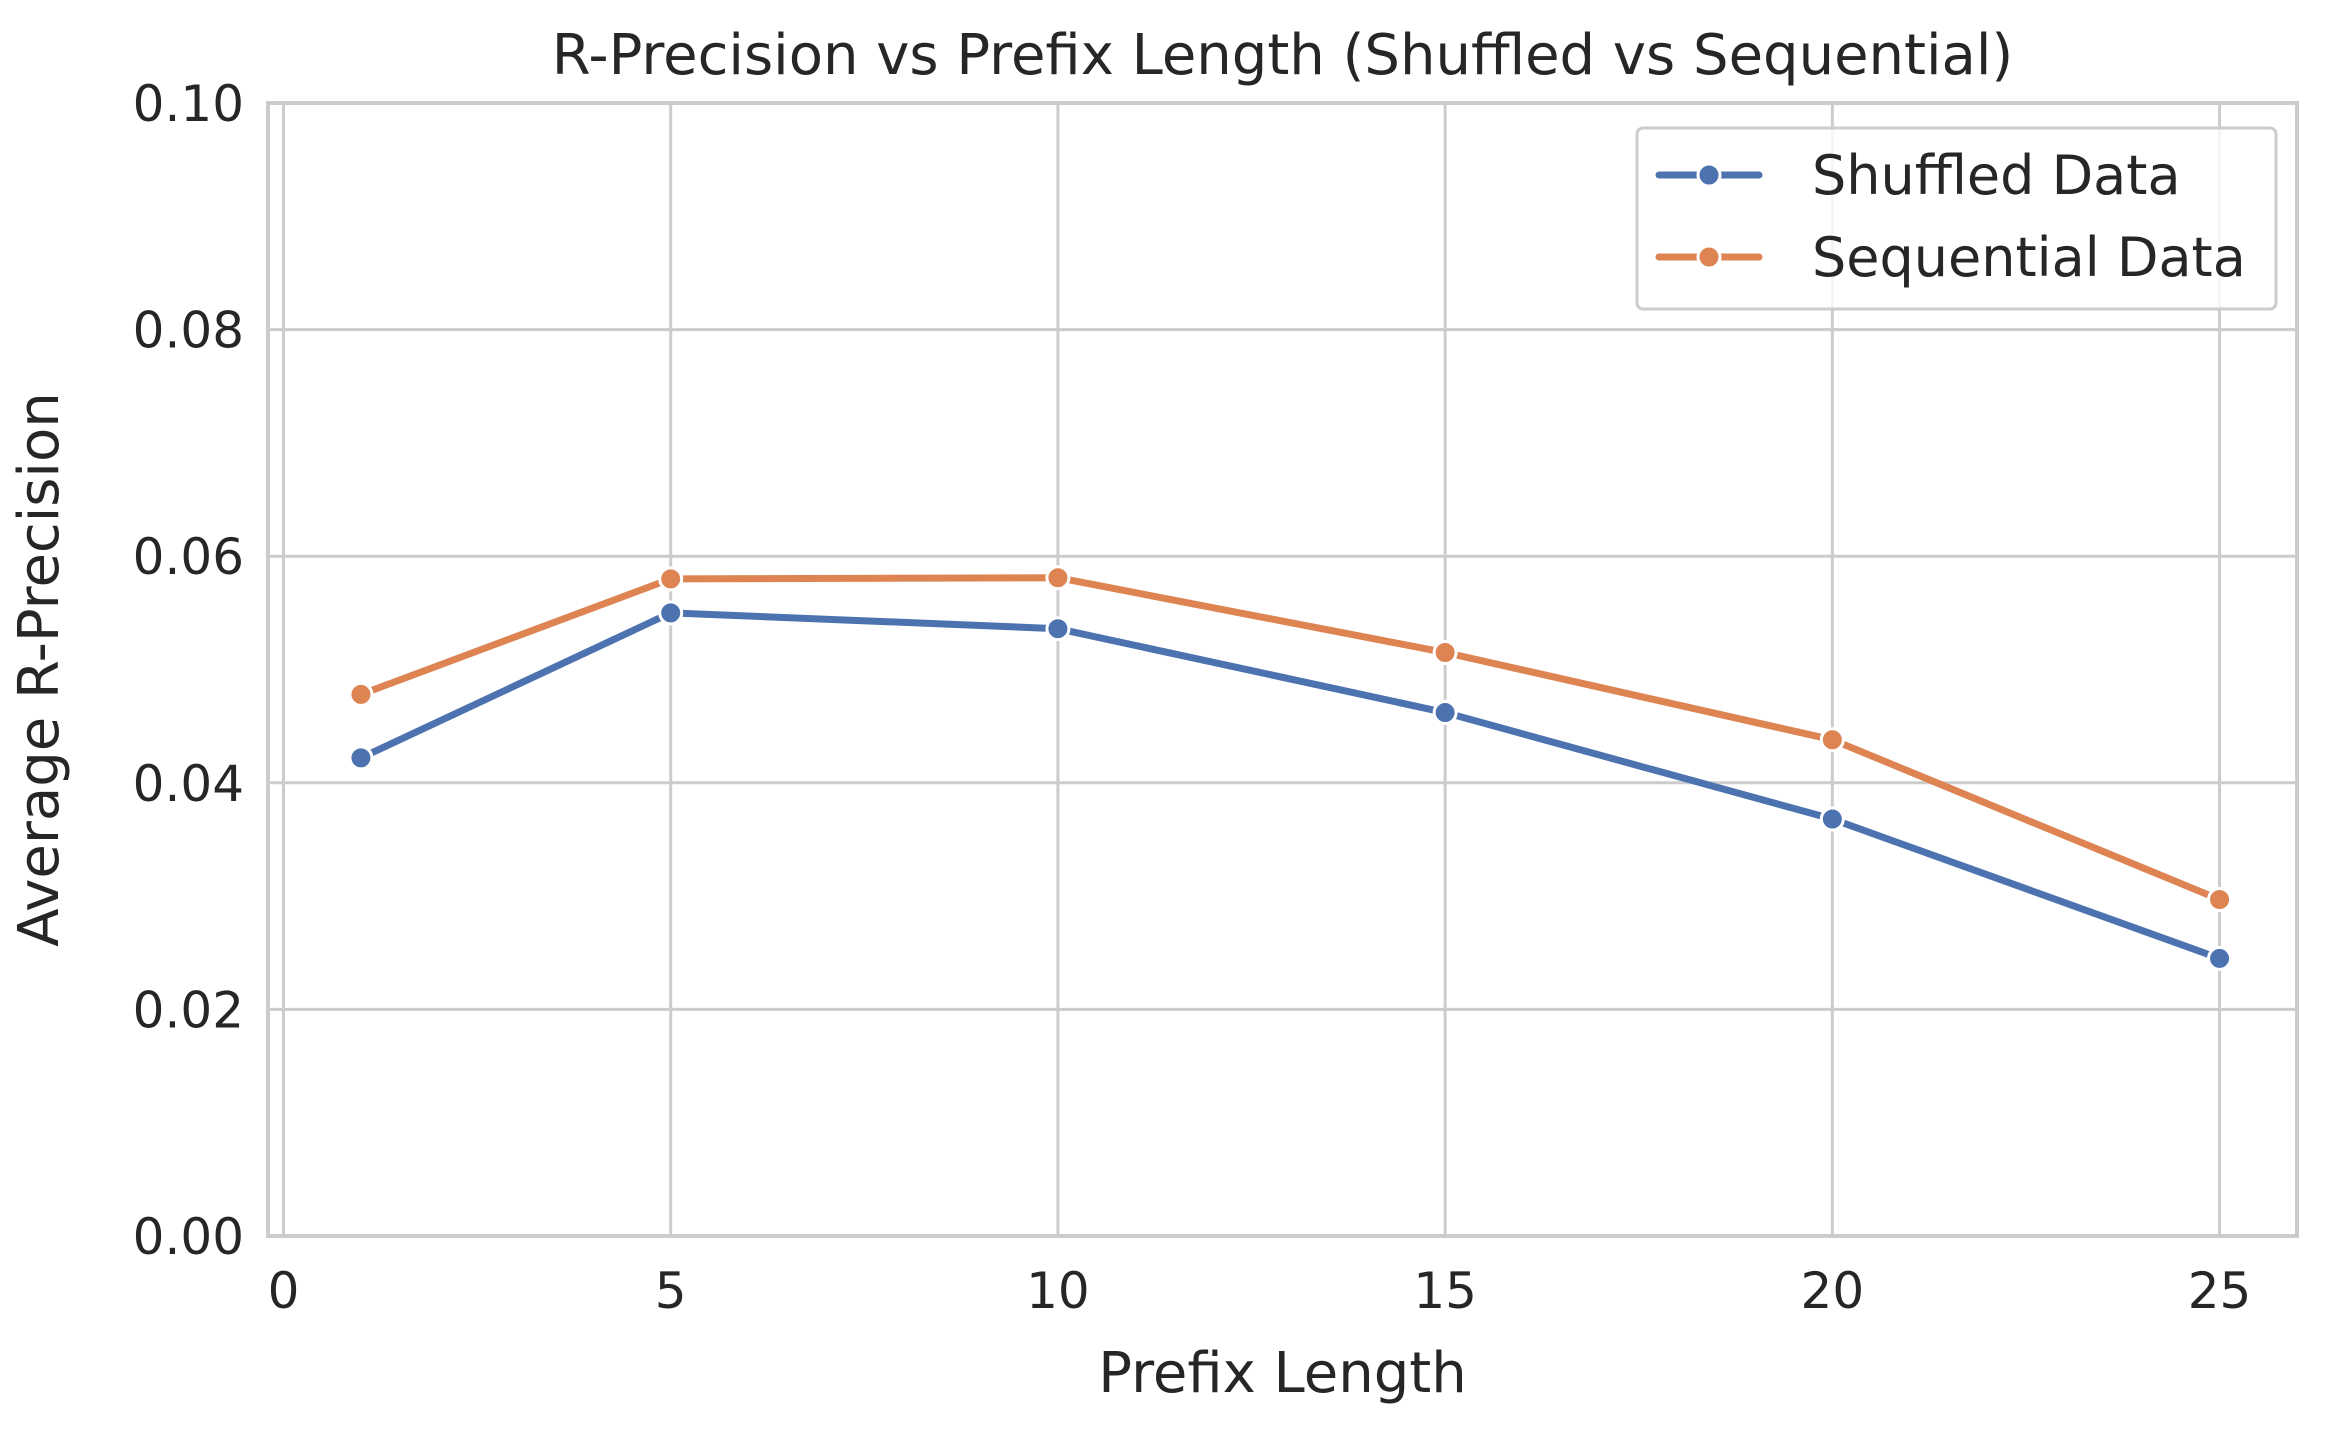  Describe the element at coordinates (1282, 1373) in the screenshot. I see `x-axis-label: Prefix Length` at that location.